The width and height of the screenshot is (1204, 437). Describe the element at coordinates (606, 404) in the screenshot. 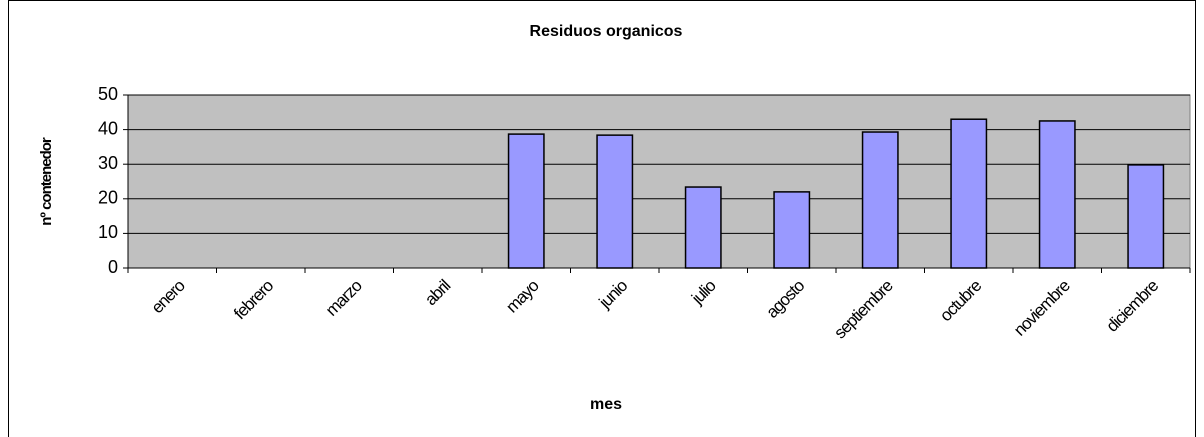

I see `x-axis-label: mes` at that location.